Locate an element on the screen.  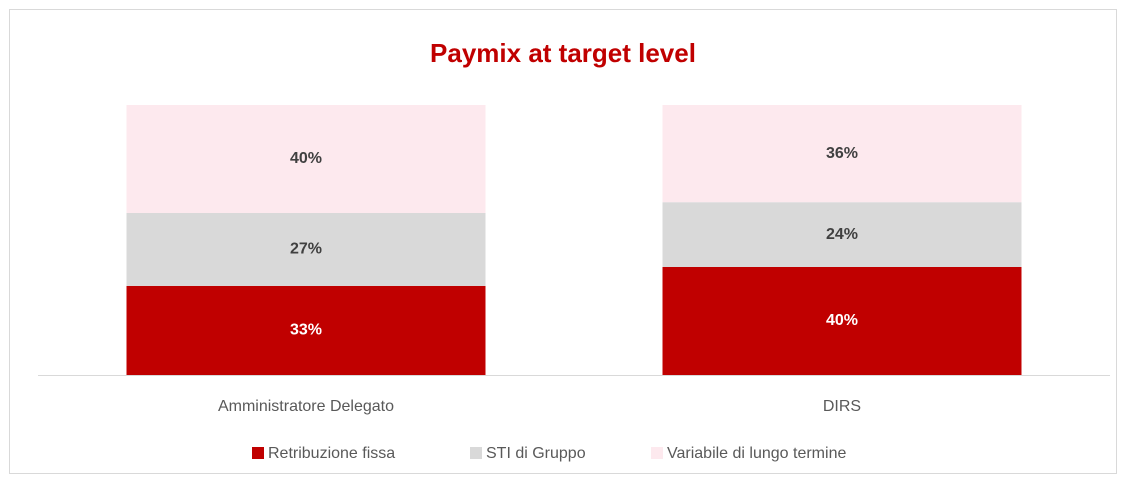
x-tick-label: DIRS is located at coordinates (842, 406).